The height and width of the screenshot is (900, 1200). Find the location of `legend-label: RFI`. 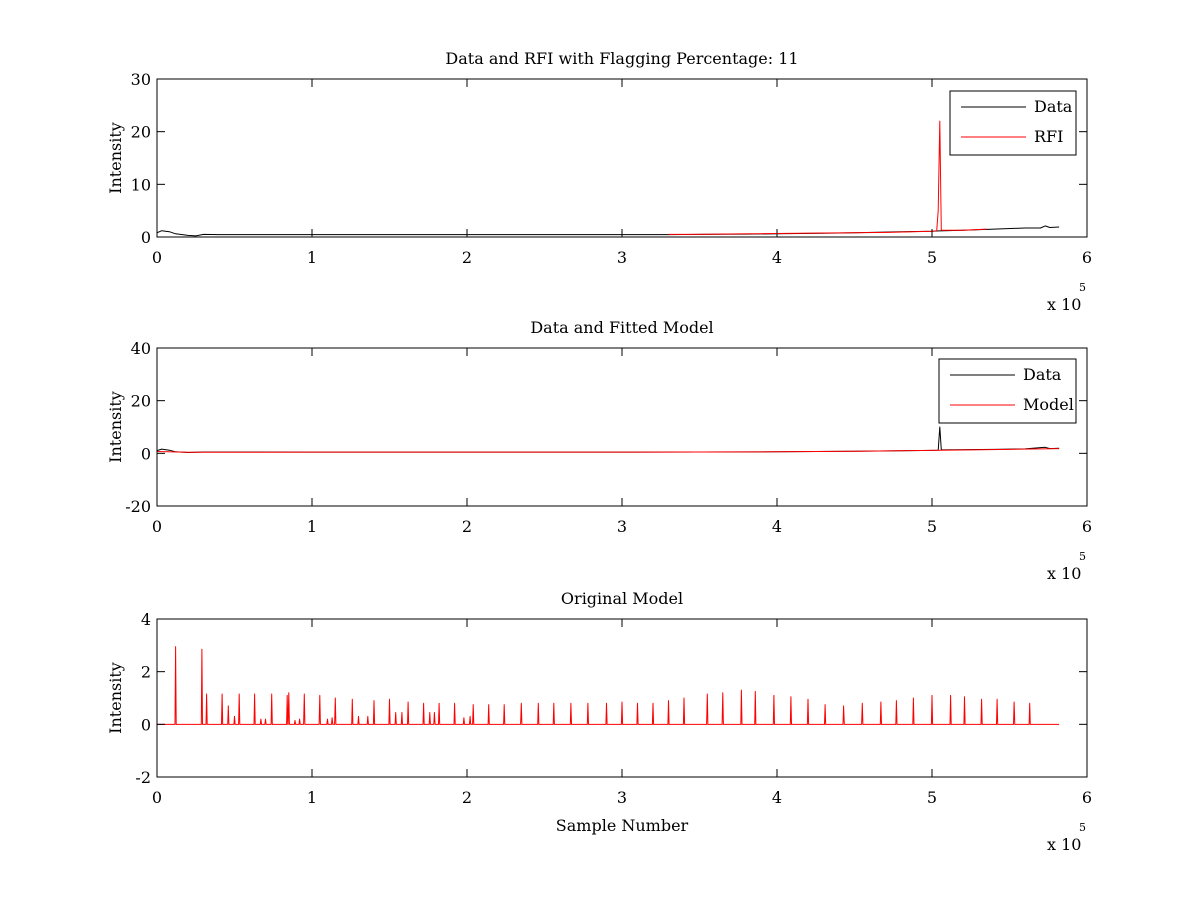

legend-label: RFI is located at coordinates (1048, 136).